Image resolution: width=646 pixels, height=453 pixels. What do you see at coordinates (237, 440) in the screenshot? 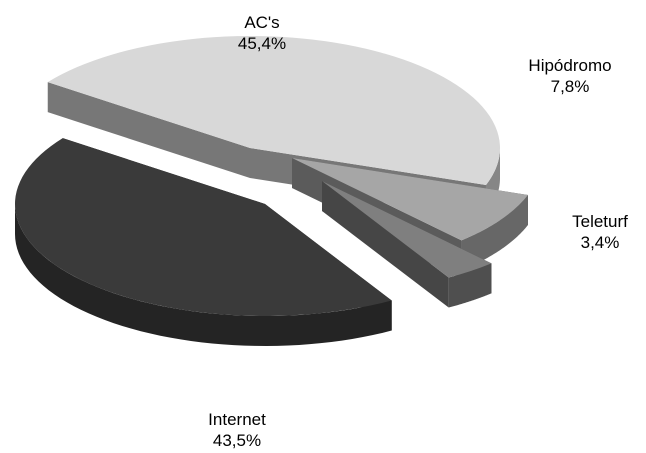
I see `slice-label-internet-value: 43,5%` at bounding box center [237, 440].